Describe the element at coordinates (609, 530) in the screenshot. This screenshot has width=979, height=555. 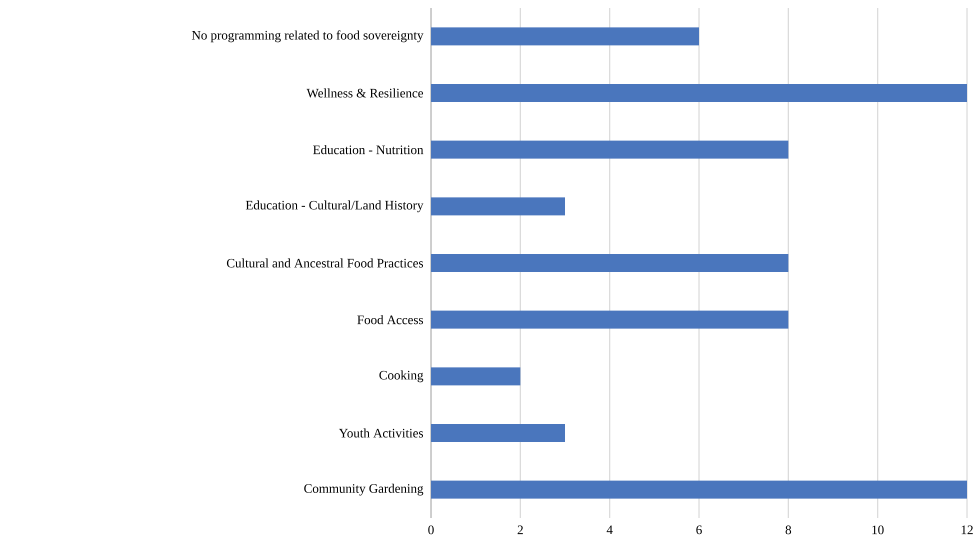
I see `x-tick-label: 4` at that location.